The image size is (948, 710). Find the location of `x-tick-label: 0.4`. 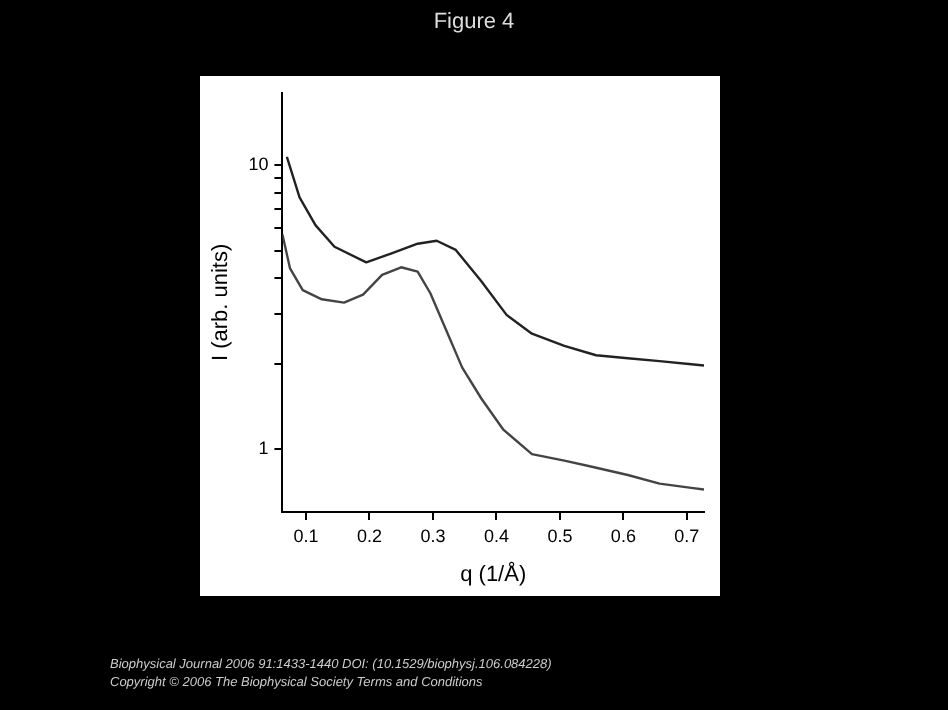

x-tick-label: 0.4 is located at coordinates (496, 535).